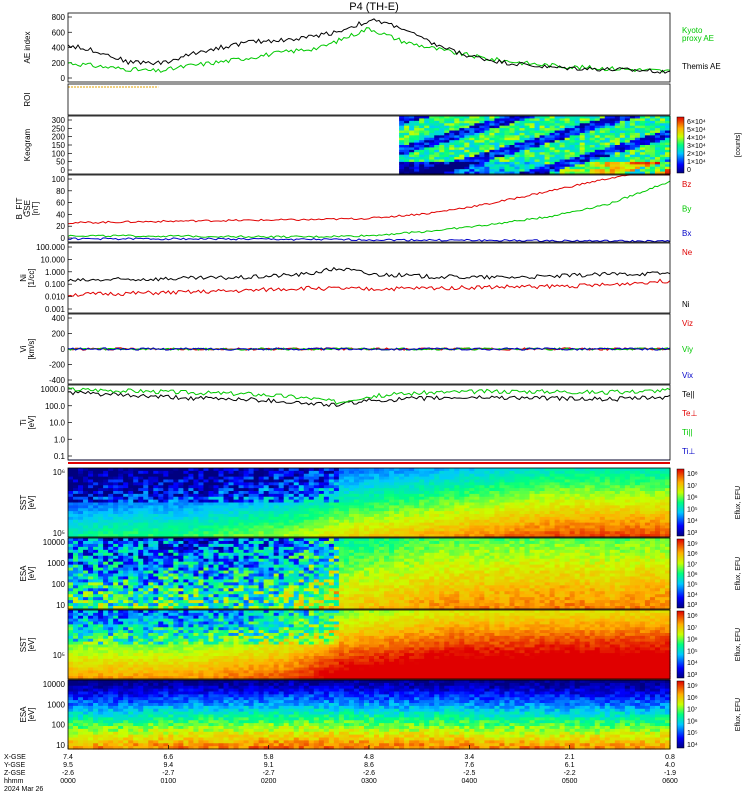 The image size is (750, 800). What do you see at coordinates (696, 130) in the screenshot?
I see `colorbar-tick-label: 5×10⁴` at bounding box center [696, 130].